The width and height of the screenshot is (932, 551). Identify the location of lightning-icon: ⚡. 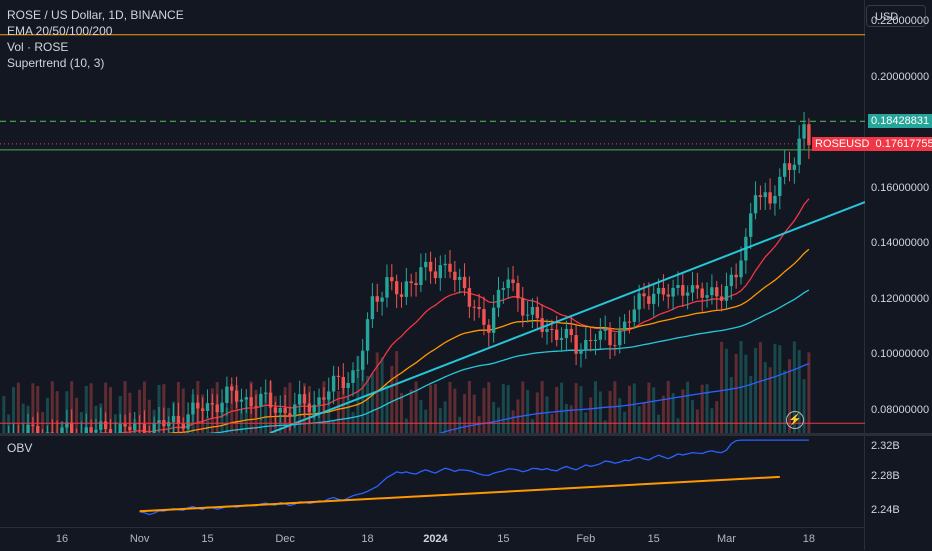
(795, 420).